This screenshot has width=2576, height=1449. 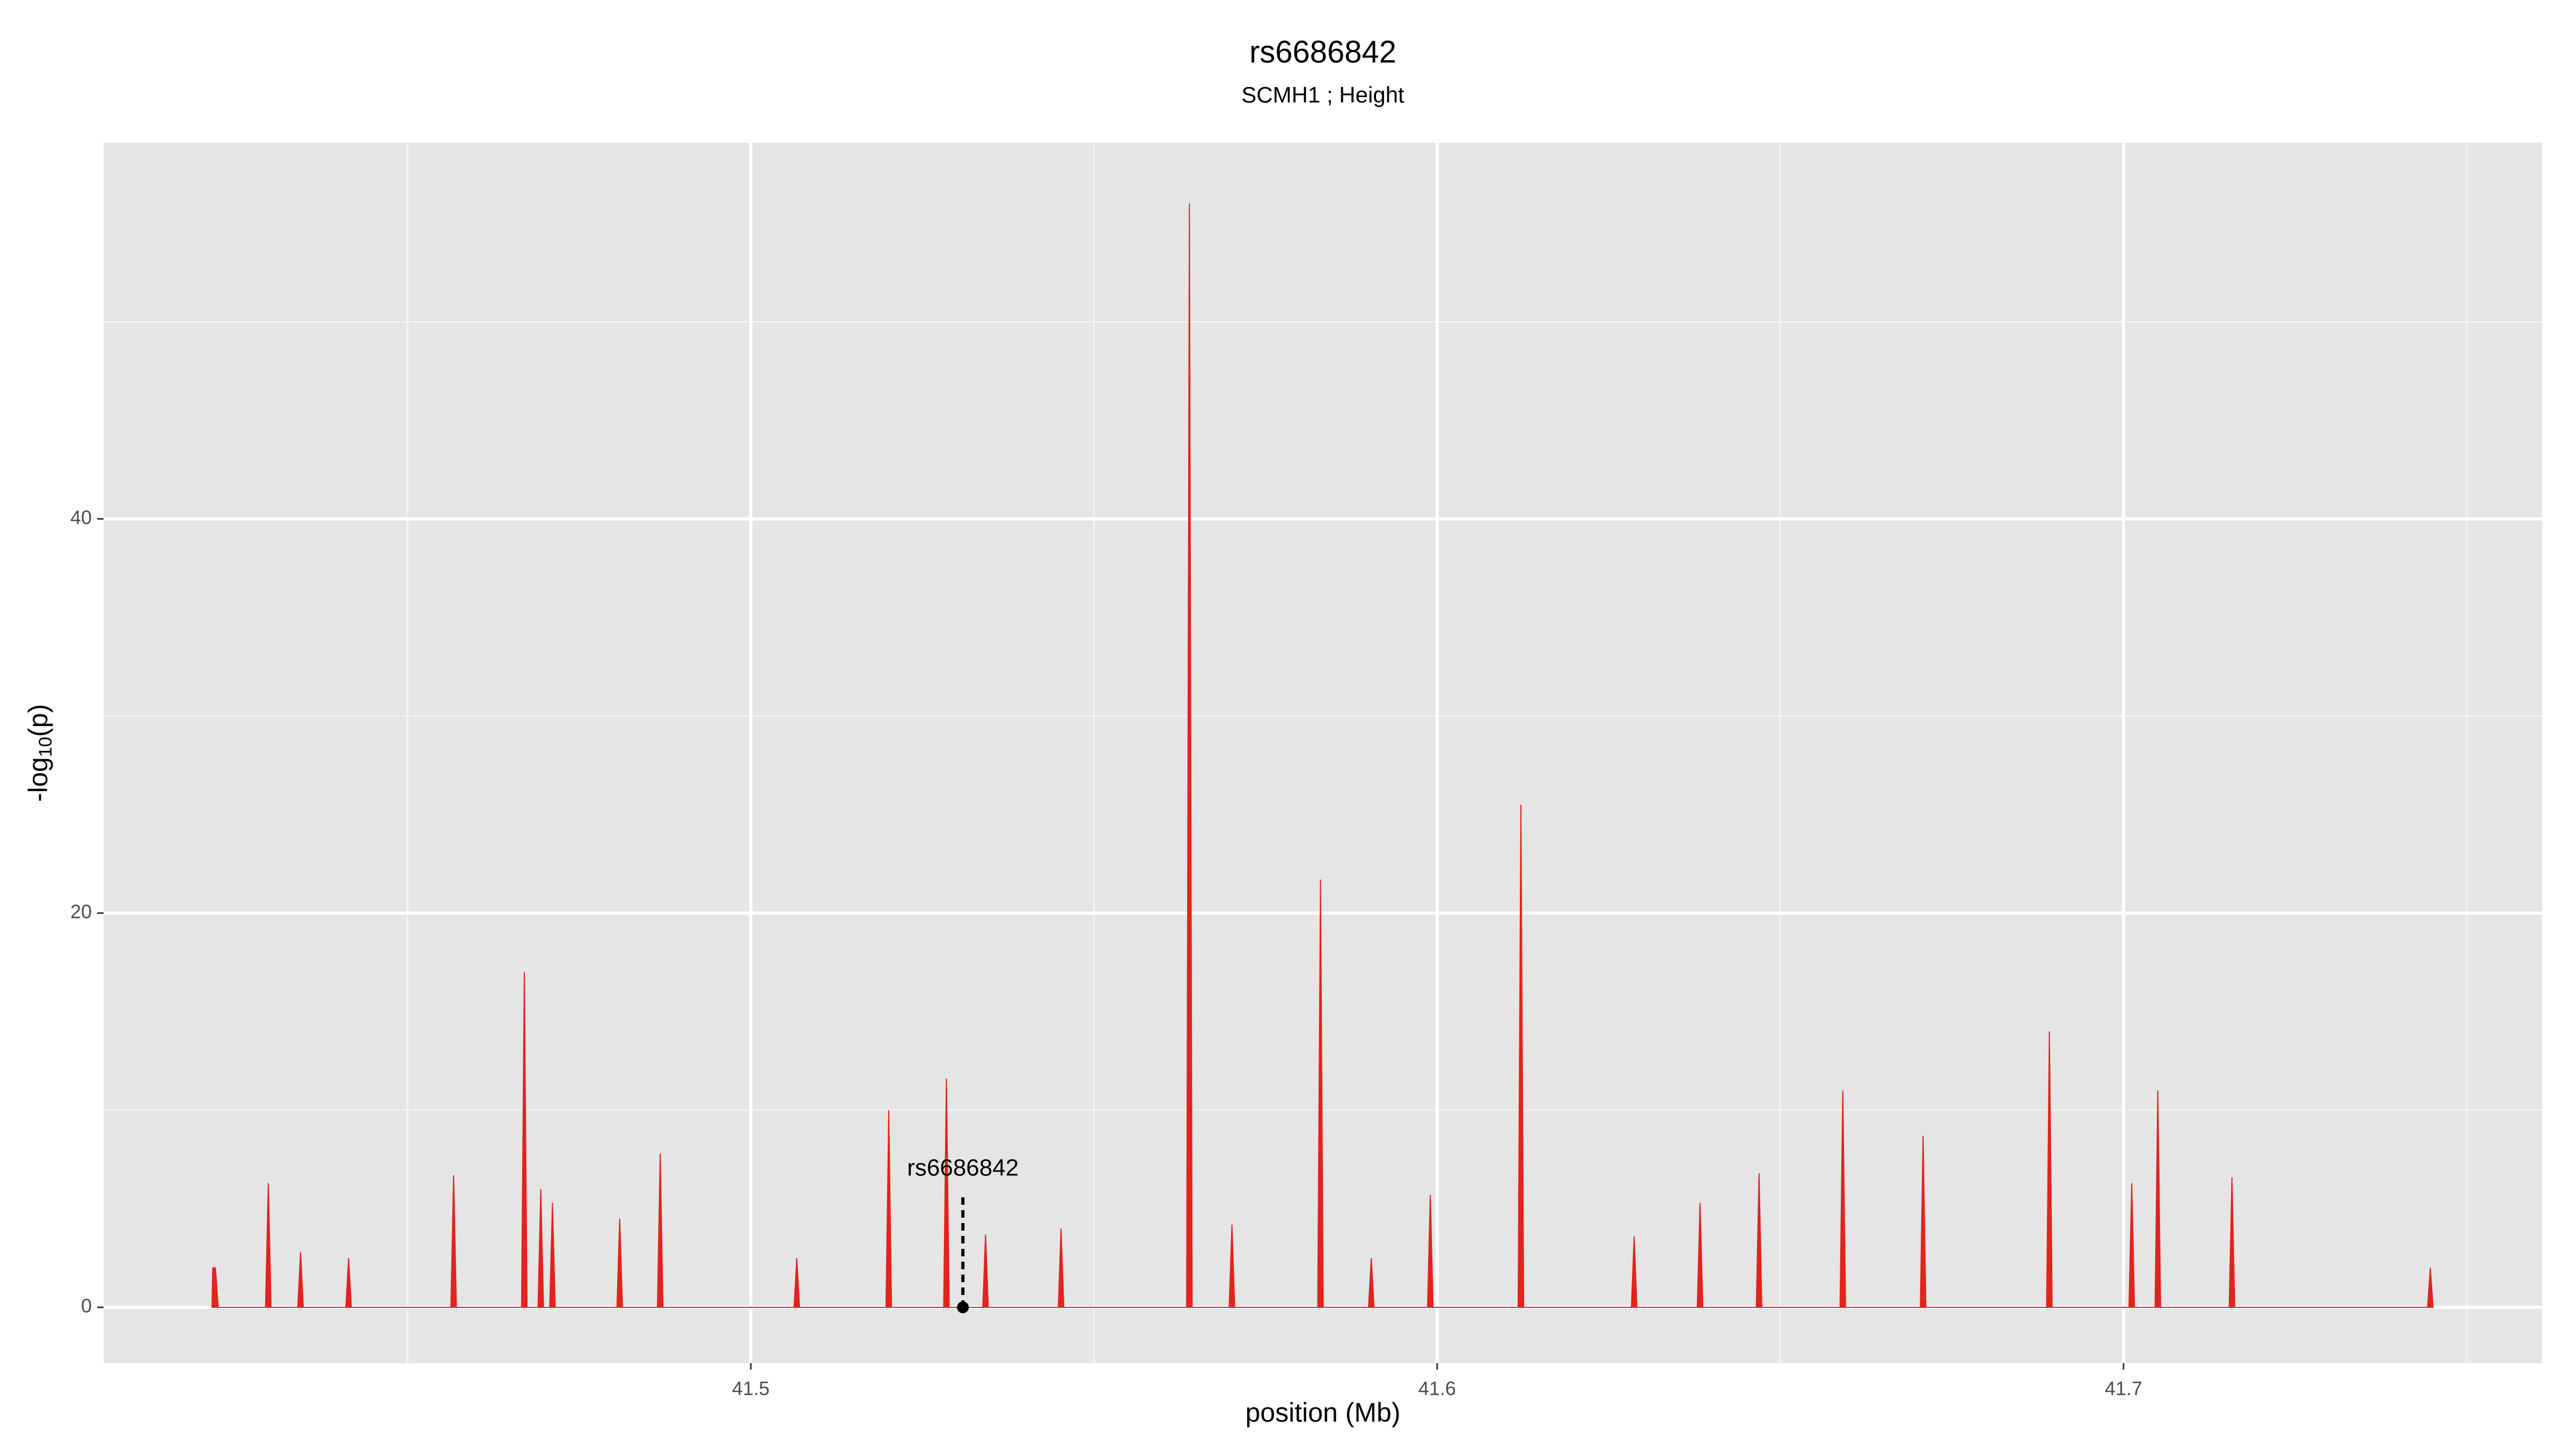 What do you see at coordinates (81, 517) in the screenshot?
I see `y-tick-label: 40` at bounding box center [81, 517].